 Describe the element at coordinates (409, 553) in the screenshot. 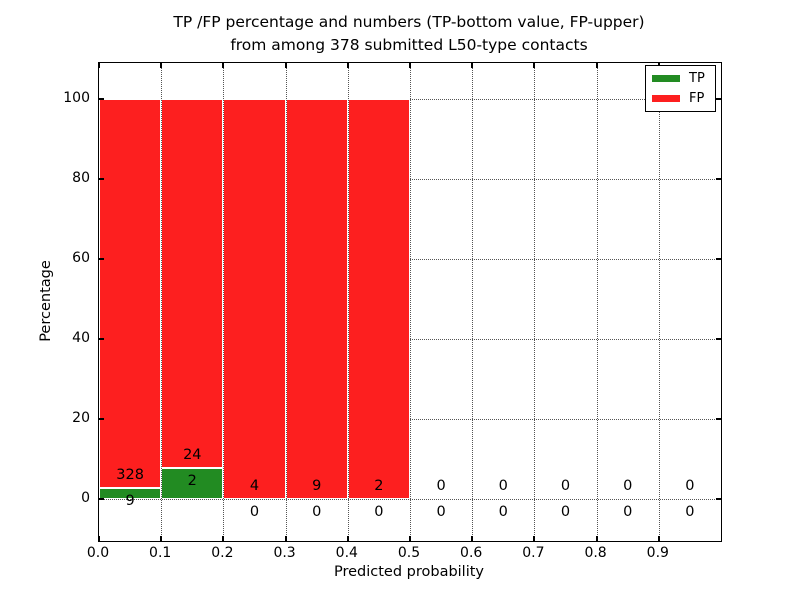

I see `x-tick-label: 0.5` at that location.